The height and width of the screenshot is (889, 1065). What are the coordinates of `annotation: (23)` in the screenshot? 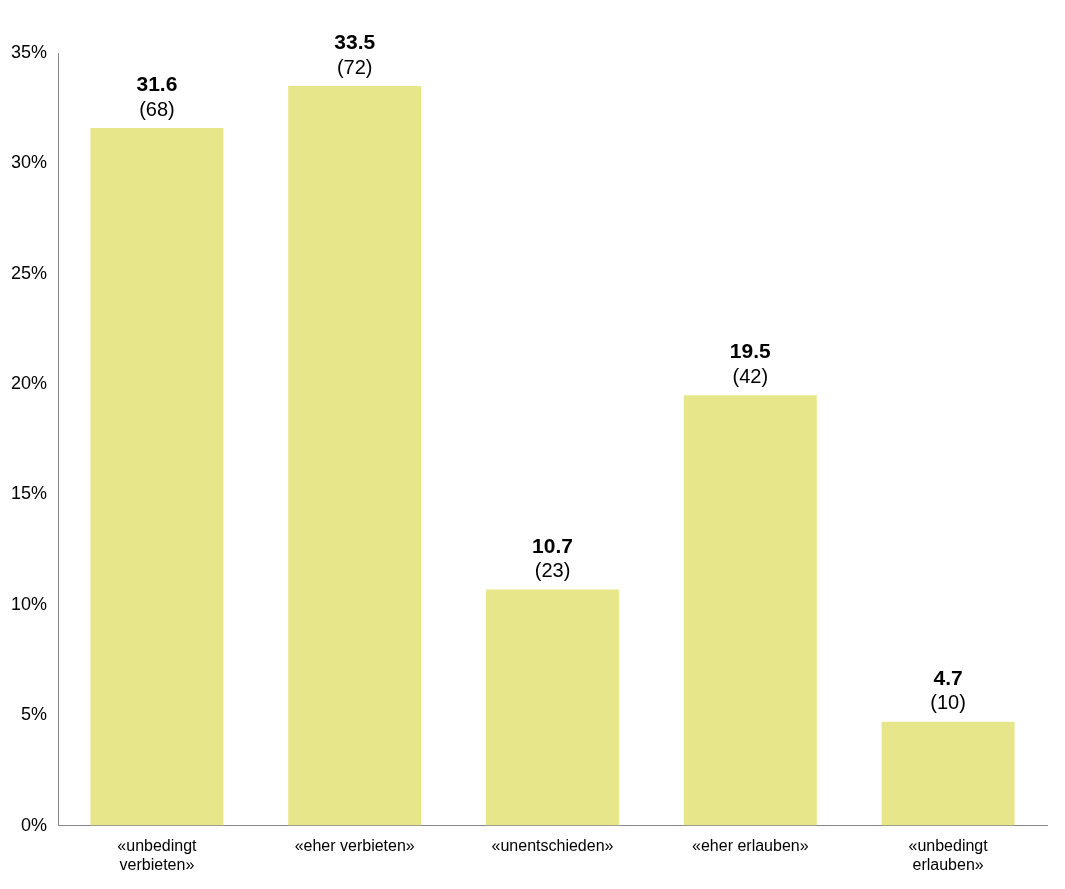 It's located at (552, 569).